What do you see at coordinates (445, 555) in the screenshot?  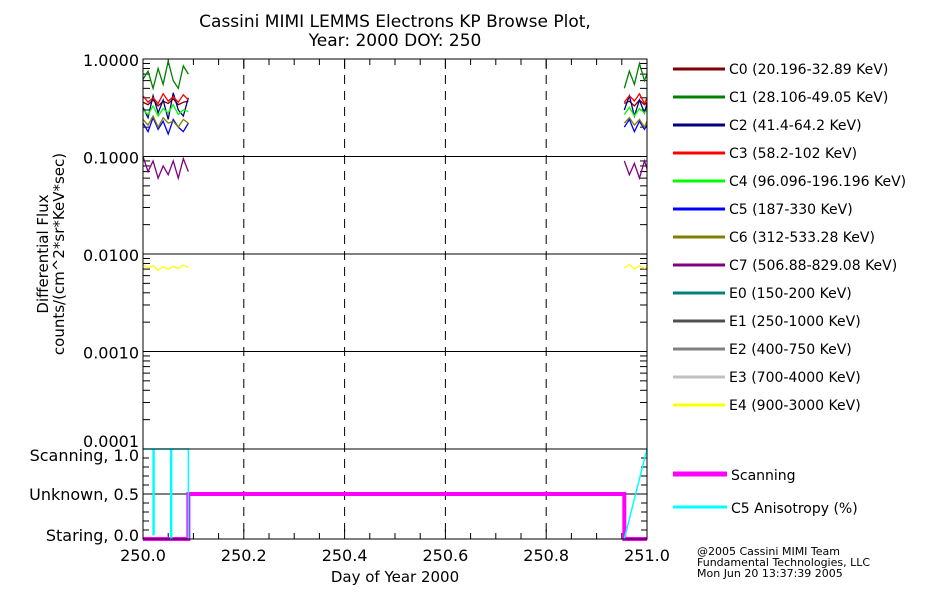 I see `x-tick-label: 250.6` at bounding box center [445, 555].